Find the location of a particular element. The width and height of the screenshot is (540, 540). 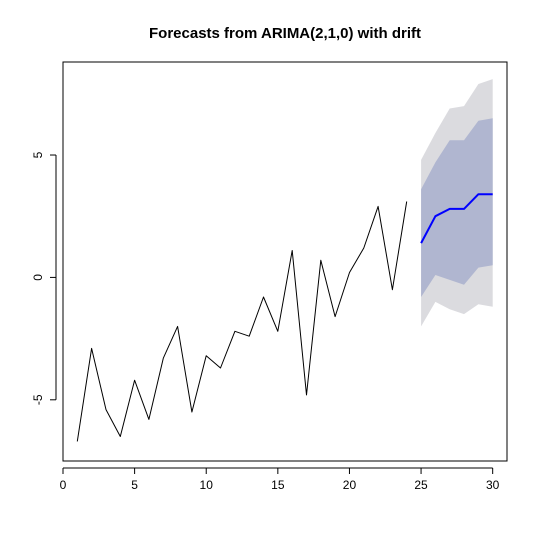

x-tick-label: 25 is located at coordinates (421, 485).